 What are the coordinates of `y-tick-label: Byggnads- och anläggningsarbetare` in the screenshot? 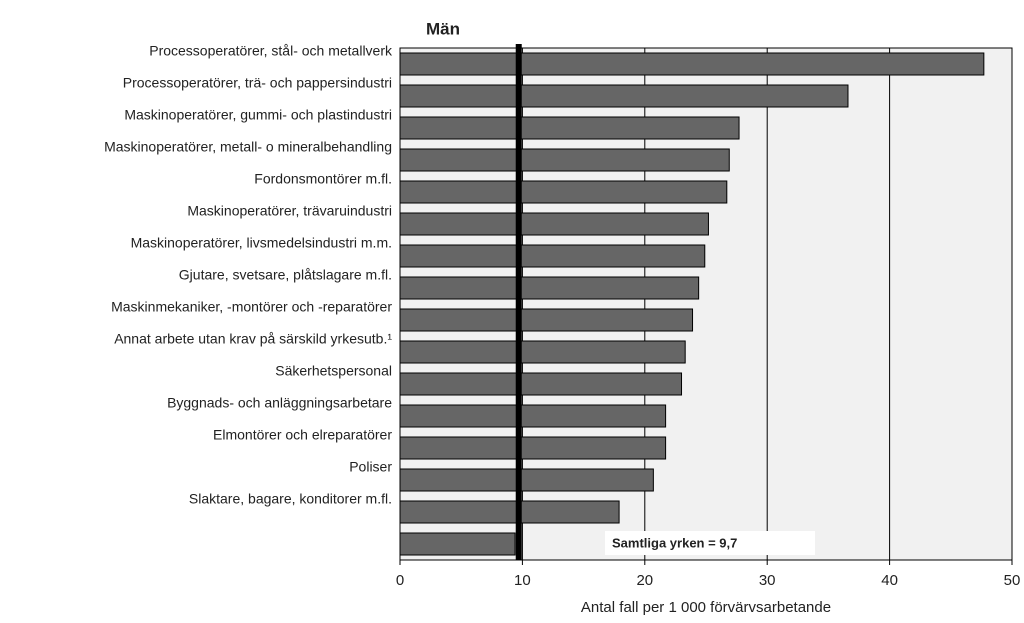 It's located at (279, 403).